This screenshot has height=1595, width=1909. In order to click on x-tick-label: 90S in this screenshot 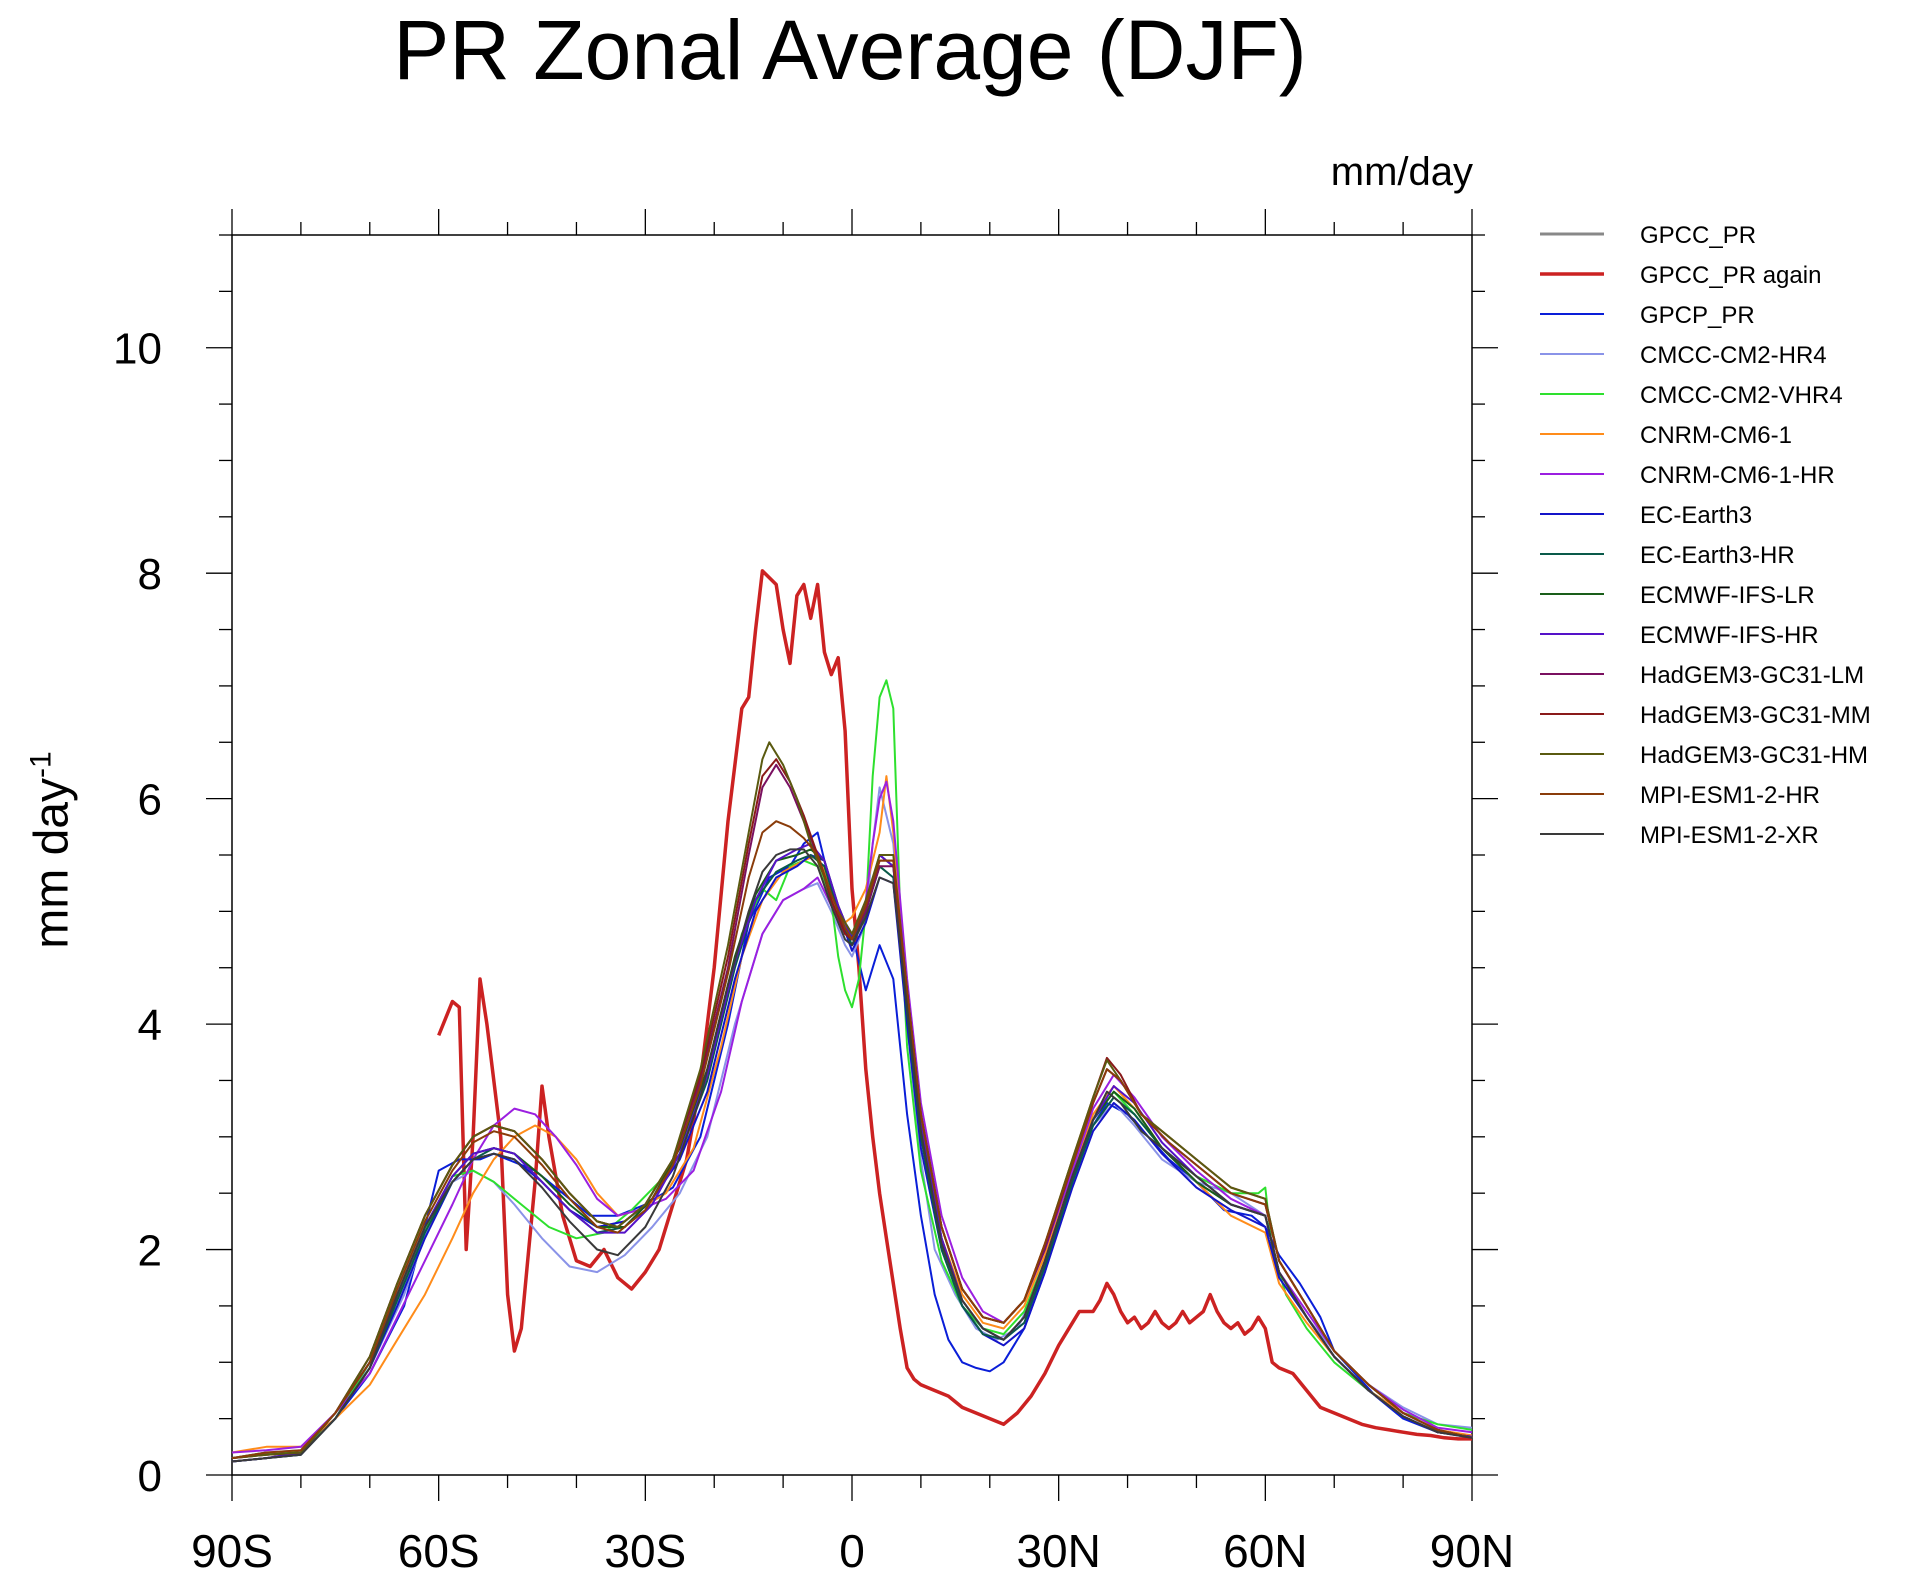, I will do `click(232, 1551)`.